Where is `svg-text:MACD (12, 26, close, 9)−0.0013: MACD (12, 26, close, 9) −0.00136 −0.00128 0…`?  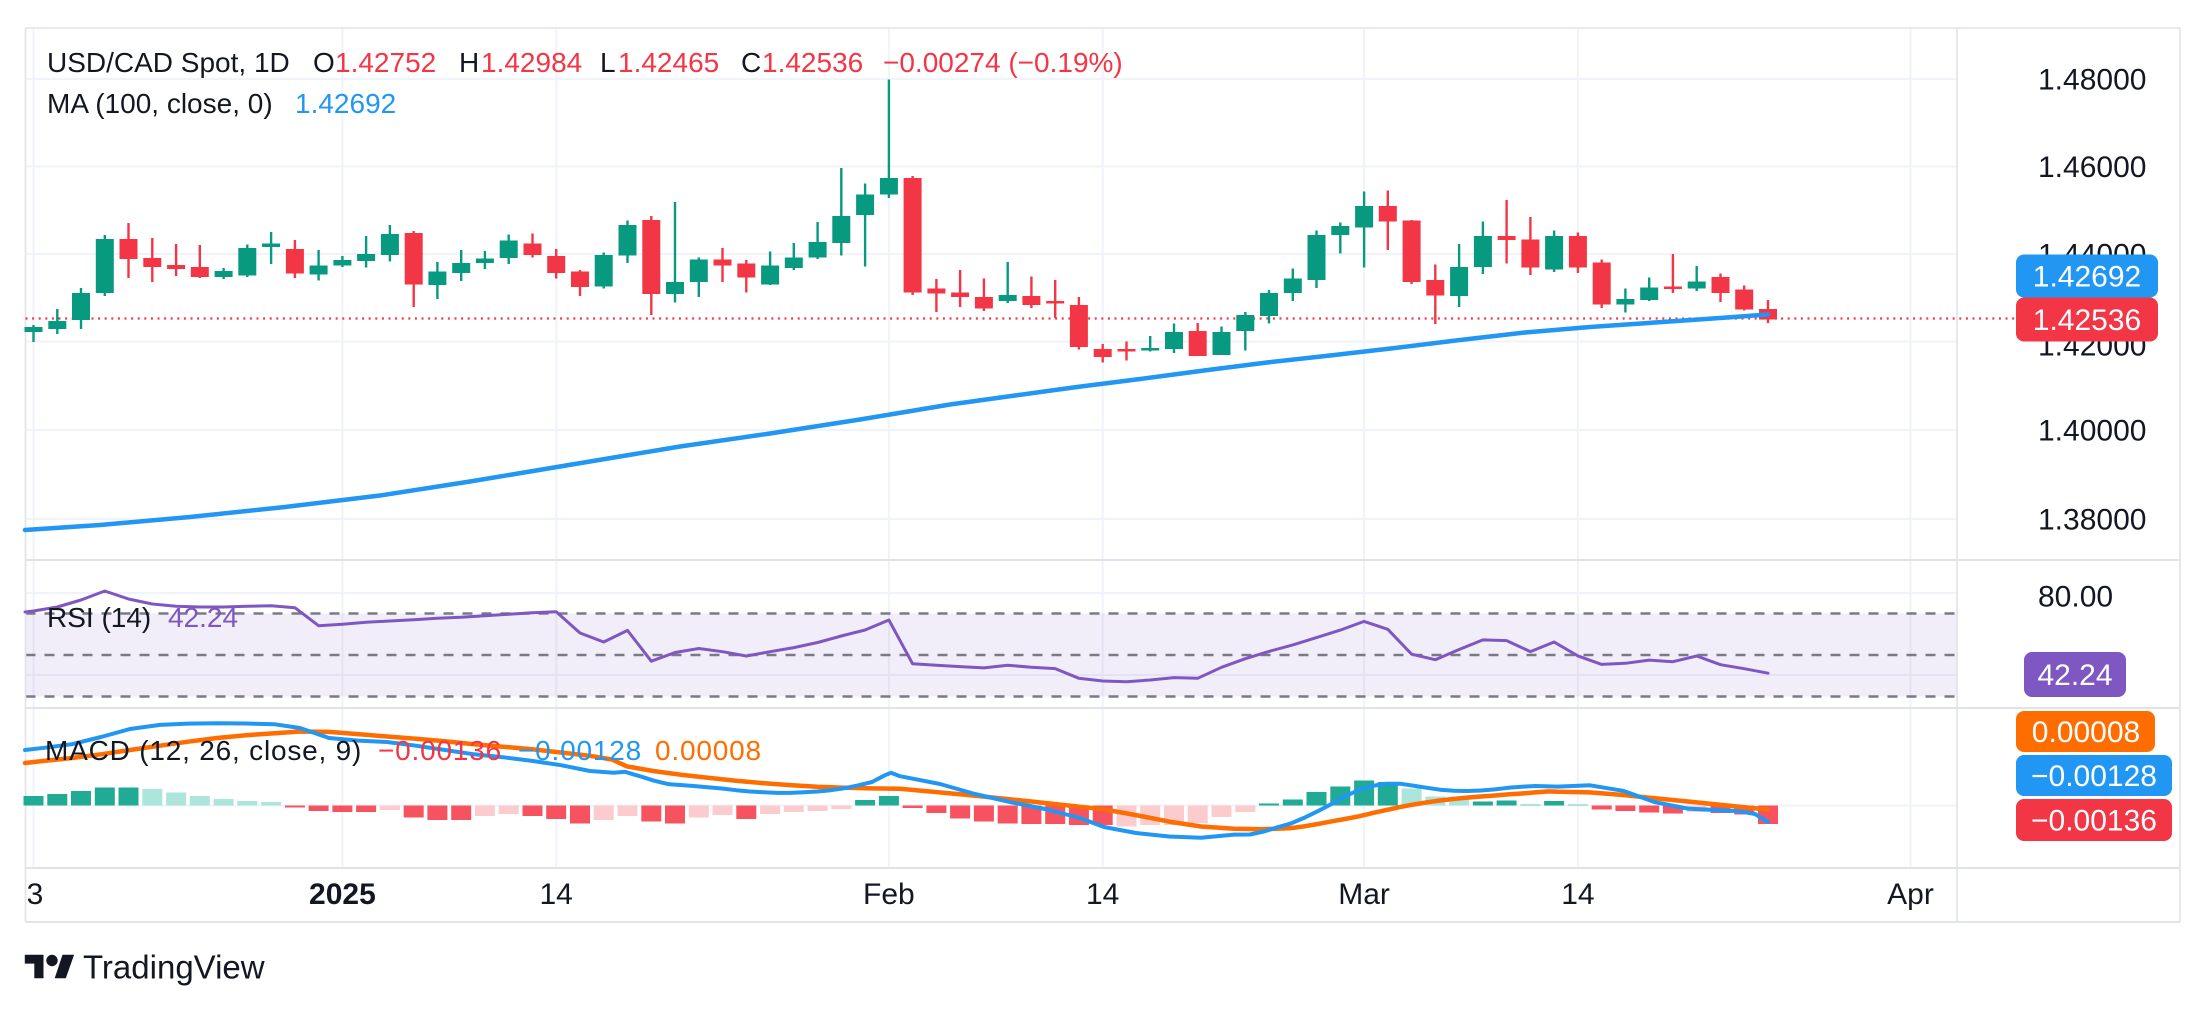 svg-text:MACD (12, 26, close, 9)−0.0013: MACD (12, 26, close, 9) −0.00136 −0.00128 0… is located at coordinates (403, 750).